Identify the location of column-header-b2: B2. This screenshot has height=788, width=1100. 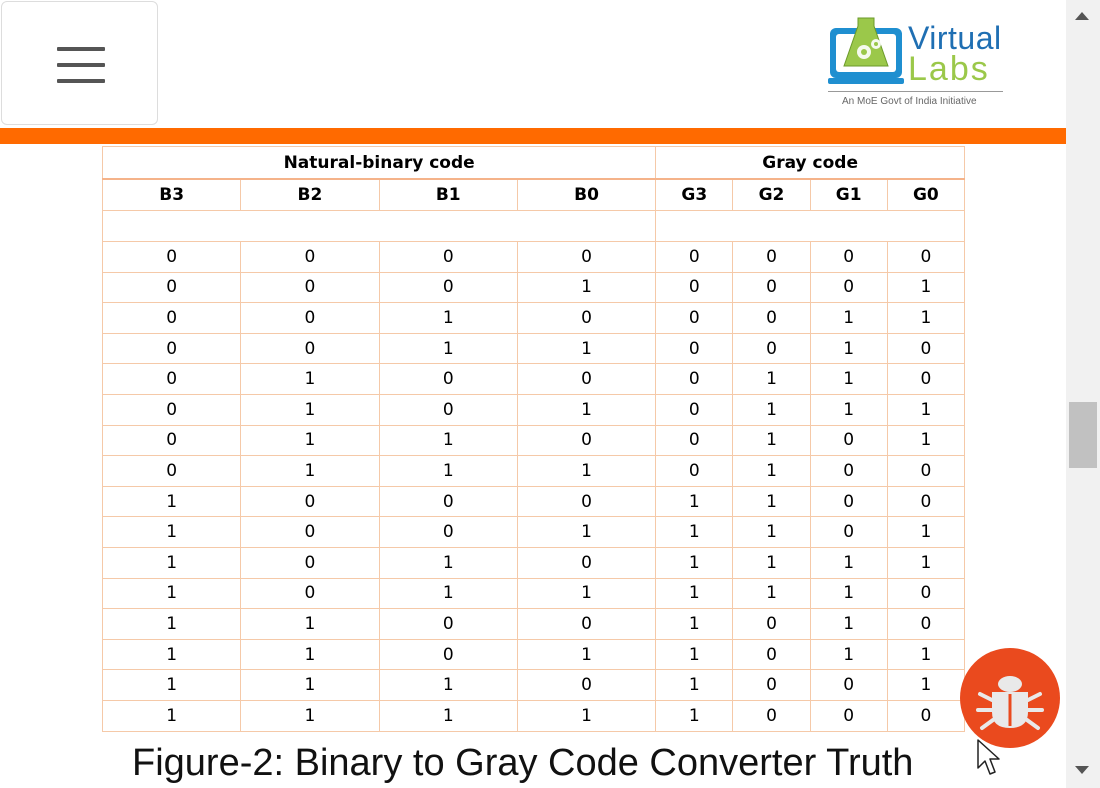
(310, 194).